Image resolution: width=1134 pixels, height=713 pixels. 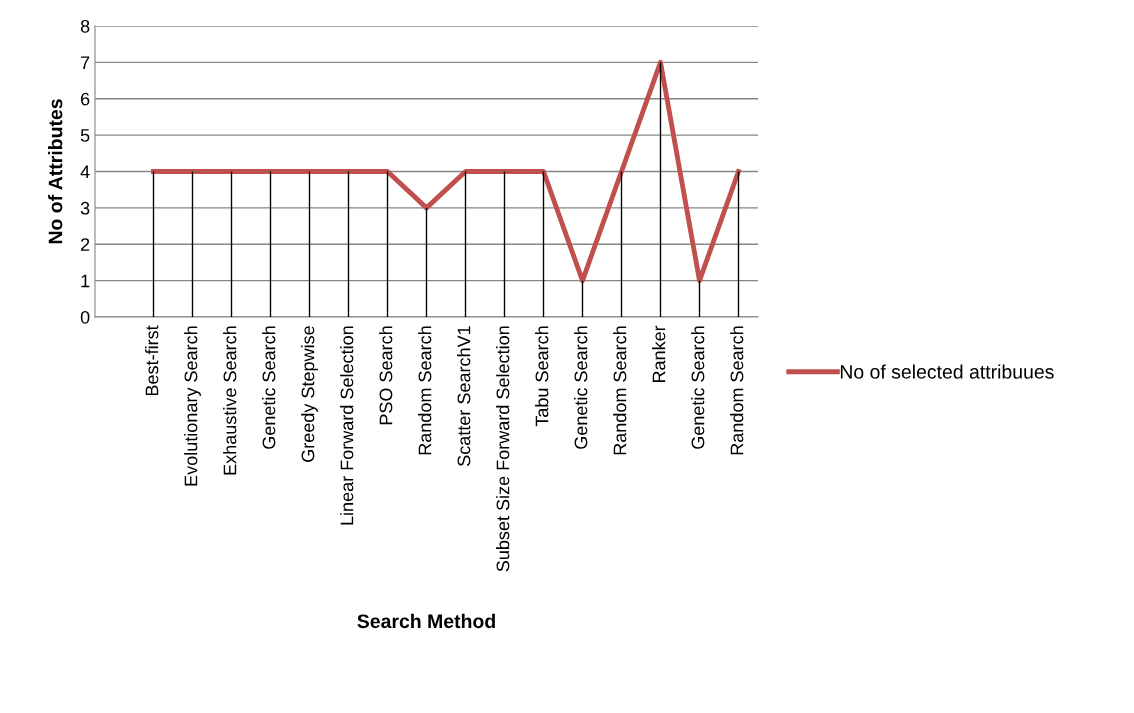 I want to click on x-tick-label: Subset Size Forward Selection, so click(x=503, y=449).